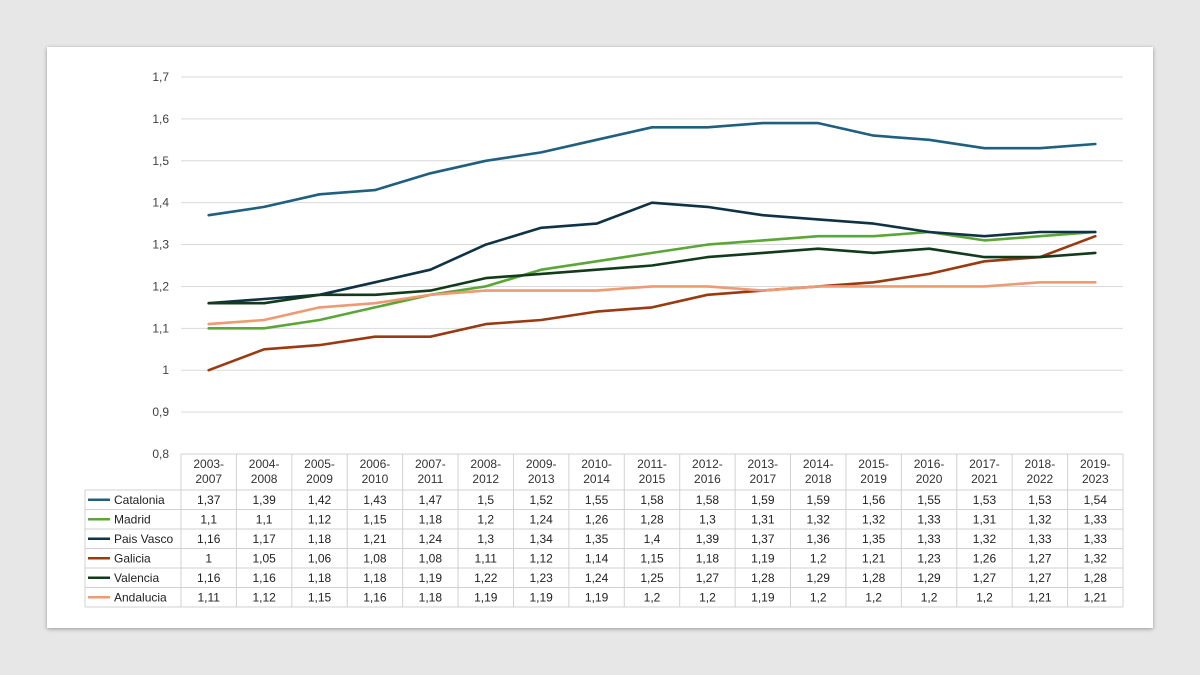 Image resolution: width=1200 pixels, height=675 pixels. Describe the element at coordinates (984, 471) in the screenshot. I see `x-tick-label: 2017-2021` at that location.